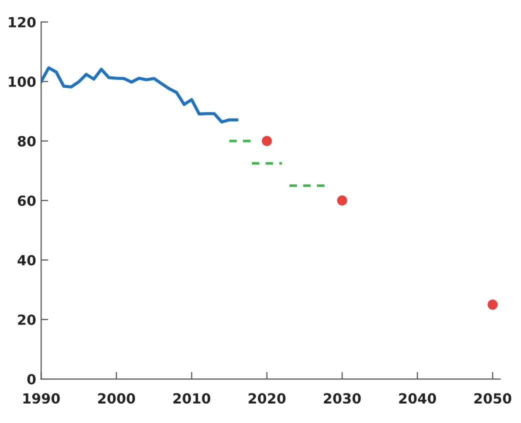  Describe the element at coordinates (22, 22) in the screenshot. I see `y-tick-label: 120` at that location.